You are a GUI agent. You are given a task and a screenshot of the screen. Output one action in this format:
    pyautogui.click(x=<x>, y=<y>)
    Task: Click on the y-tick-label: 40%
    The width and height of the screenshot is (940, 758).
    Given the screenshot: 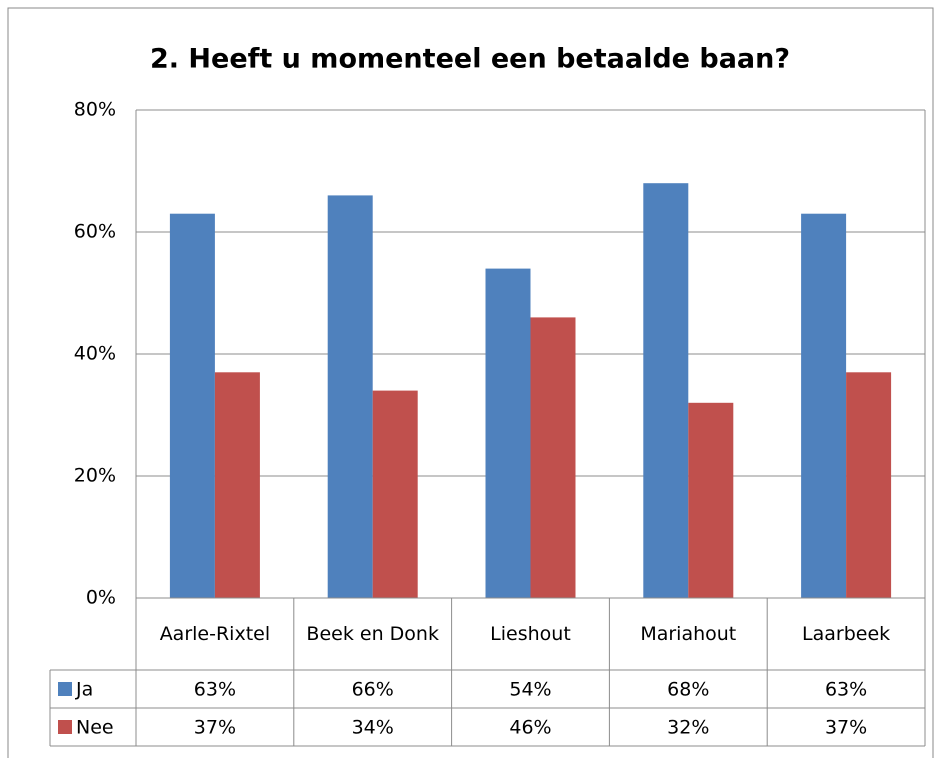 What is the action you would take?
    pyautogui.click(x=95, y=354)
    